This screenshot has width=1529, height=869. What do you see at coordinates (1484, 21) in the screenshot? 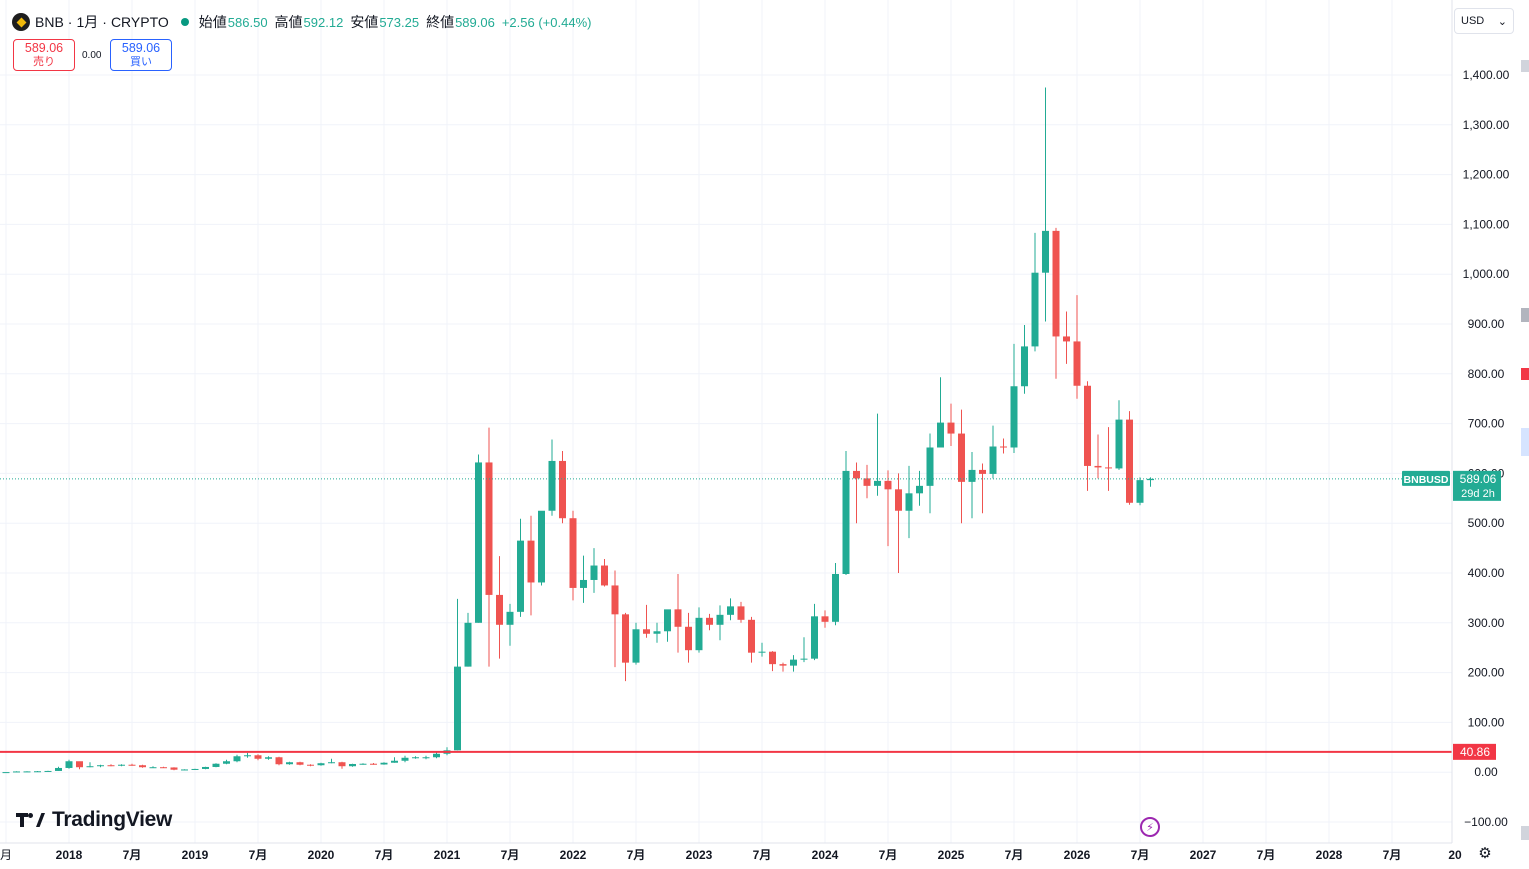
I see `currency-select: USD ⌄` at bounding box center [1484, 21].